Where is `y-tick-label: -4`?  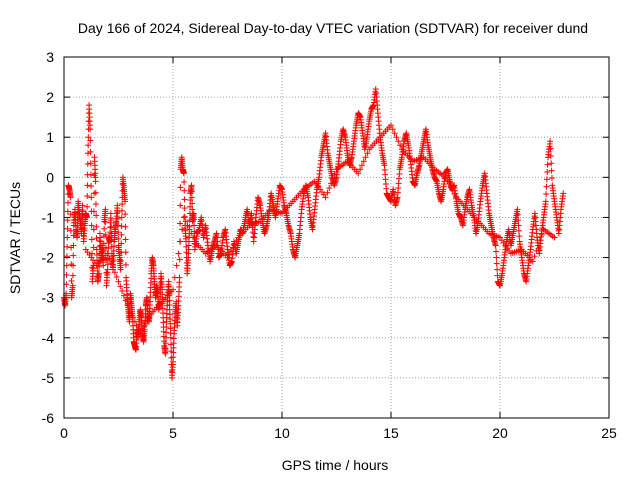
y-tick-label: -4 is located at coordinates (48, 338).